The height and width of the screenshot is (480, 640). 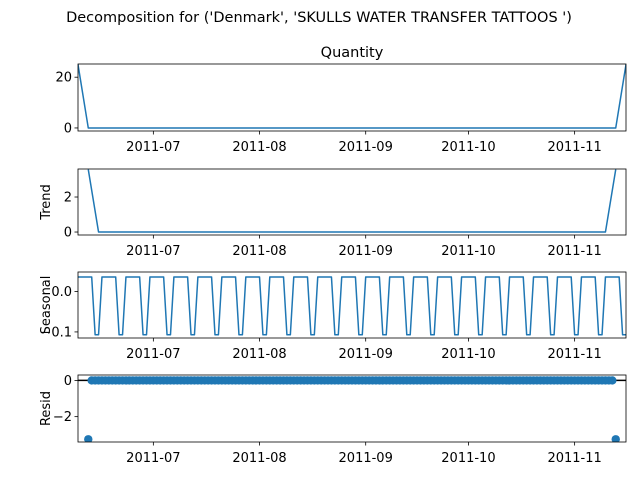 What do you see at coordinates (68, 198) in the screenshot?
I see `y-tick-label: 2` at bounding box center [68, 198].